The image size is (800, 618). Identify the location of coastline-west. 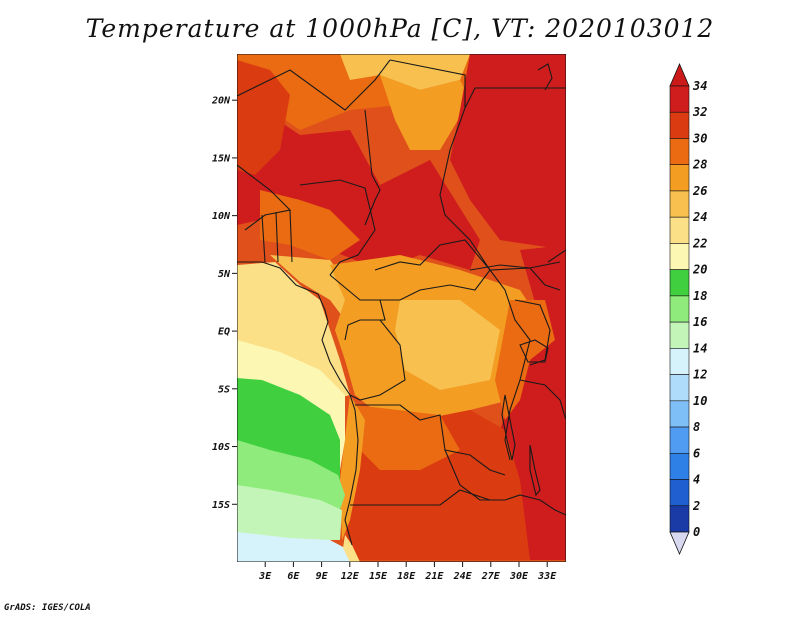
(298, 403).